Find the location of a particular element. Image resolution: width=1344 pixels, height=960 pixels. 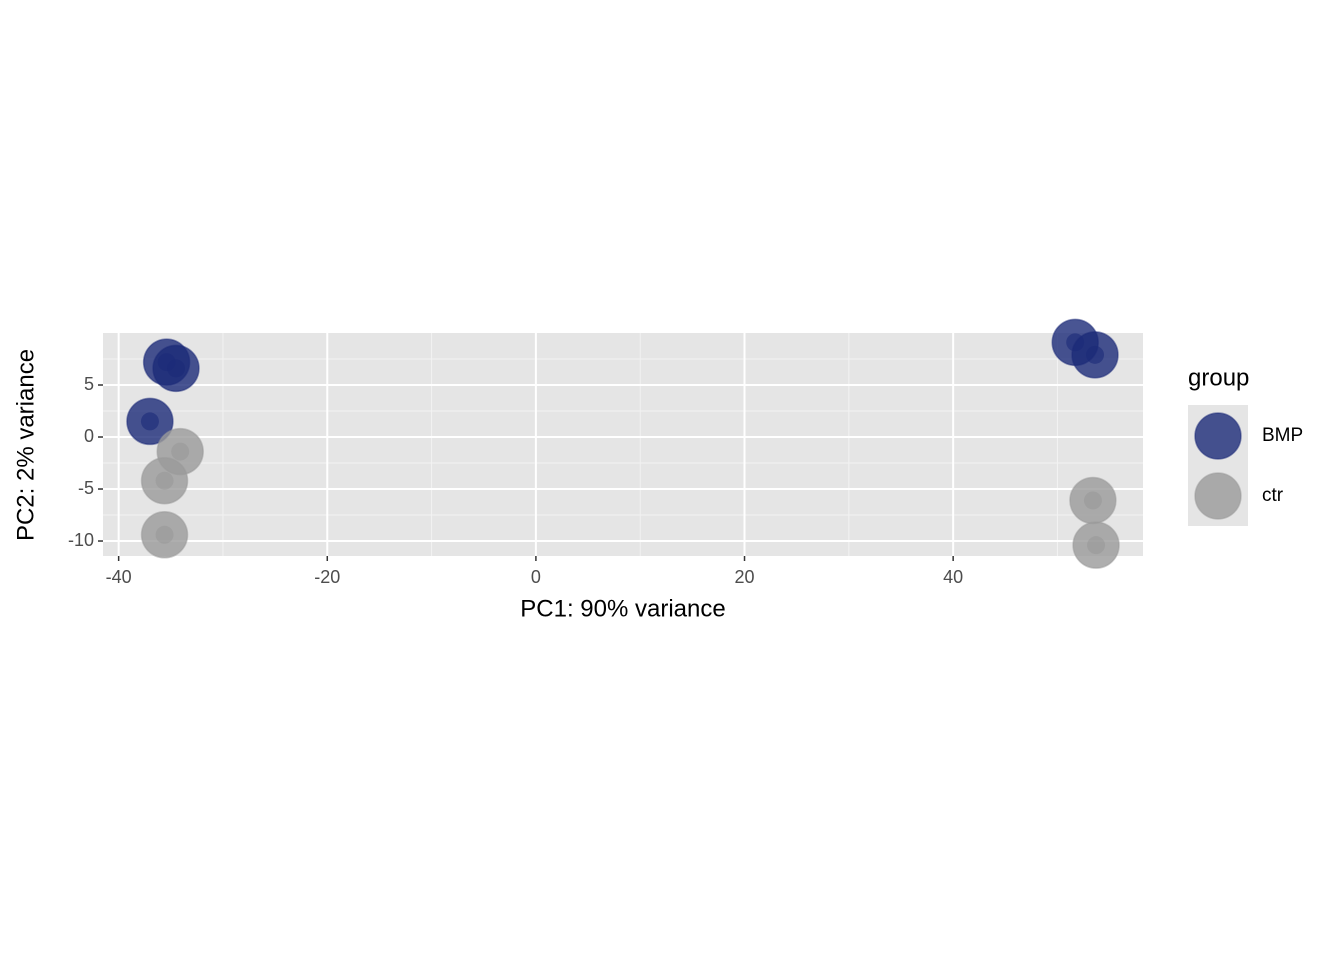

y-tick-label: 0 is located at coordinates (89, 436).